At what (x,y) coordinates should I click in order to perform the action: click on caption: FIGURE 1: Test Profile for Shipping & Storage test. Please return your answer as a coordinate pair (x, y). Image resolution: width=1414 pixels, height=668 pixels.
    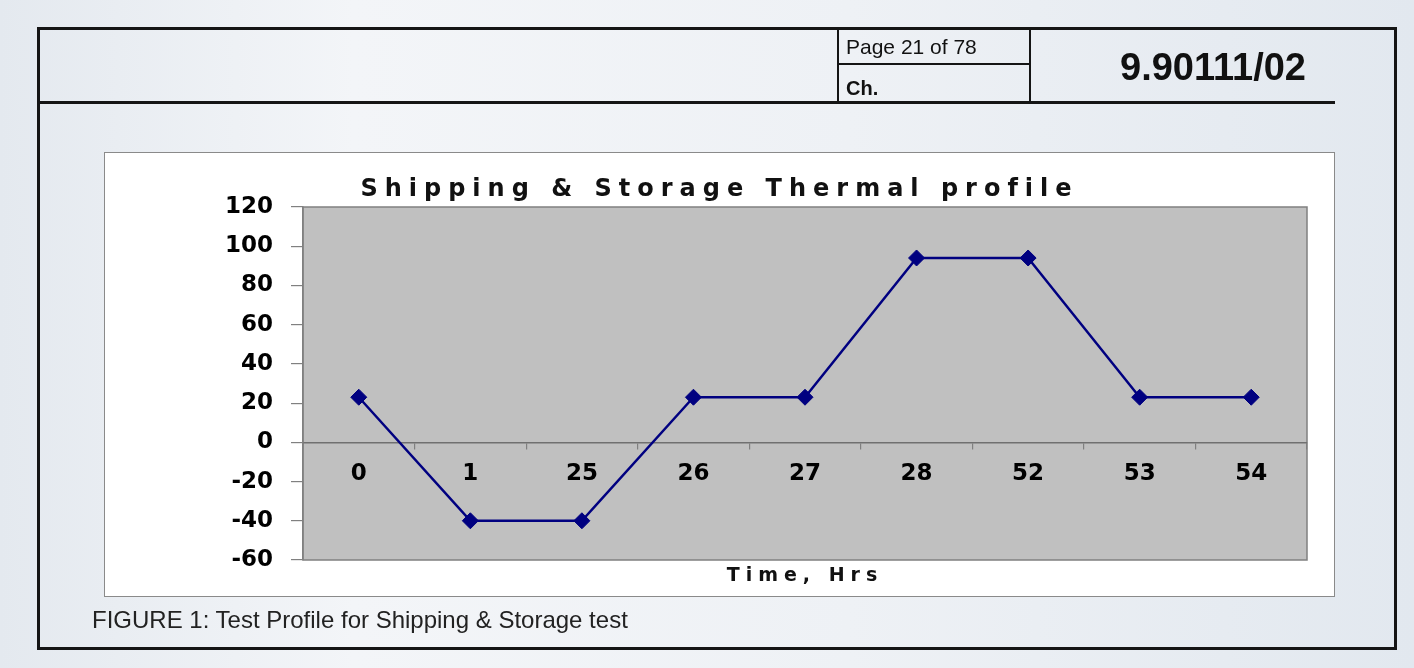
    Looking at the image, I should click on (360, 620).